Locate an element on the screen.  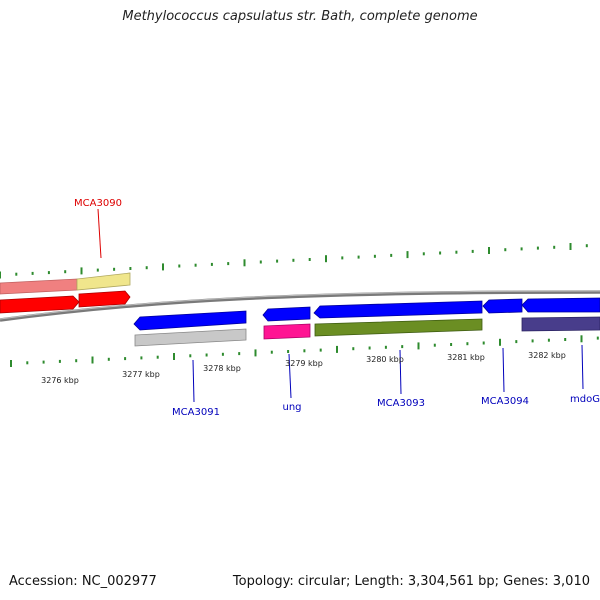
accession-text: Accession: NC_002977 is located at coordinates (83, 581).